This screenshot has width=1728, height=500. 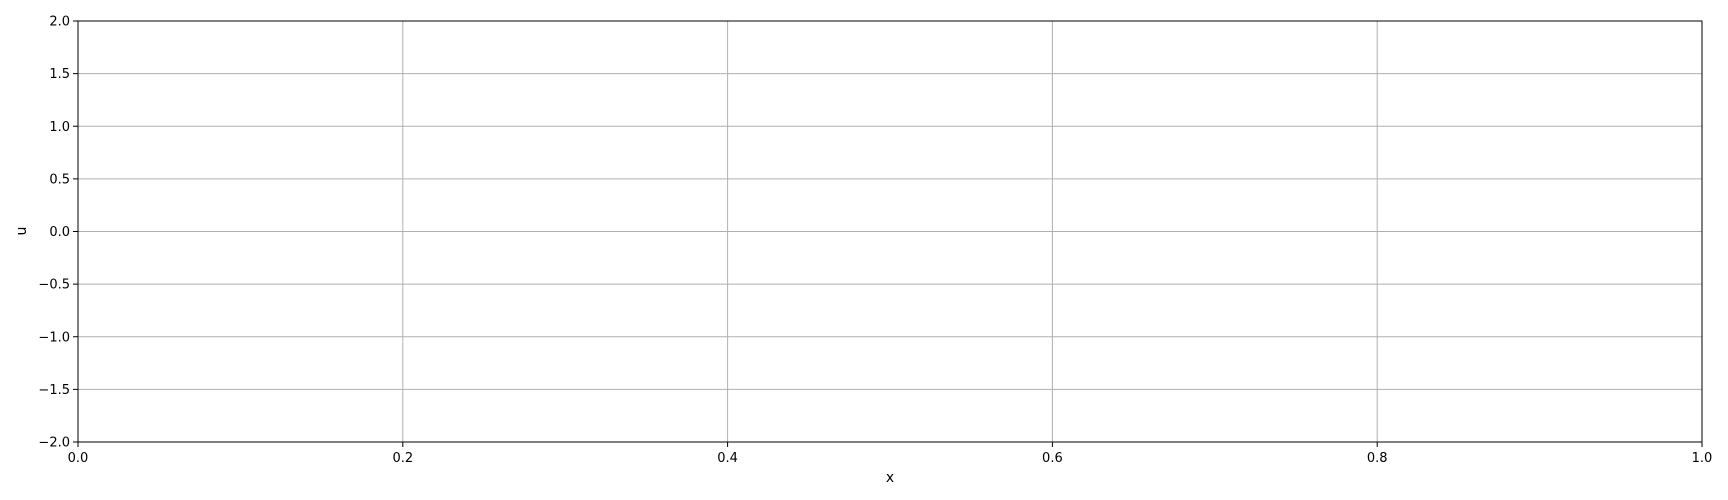 I want to click on y-tick-label: 0.5, so click(x=59, y=179).